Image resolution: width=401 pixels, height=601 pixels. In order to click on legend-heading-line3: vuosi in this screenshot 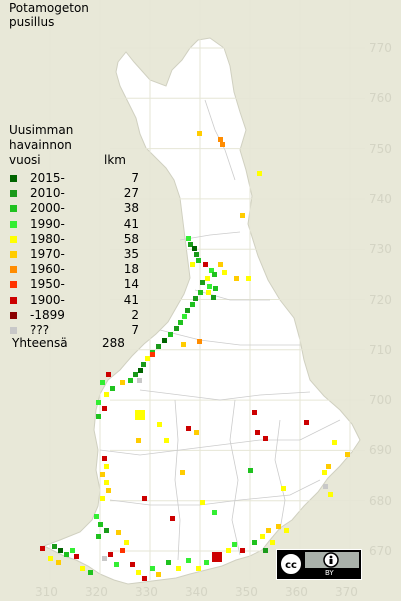, I will do `click(25, 160)`.